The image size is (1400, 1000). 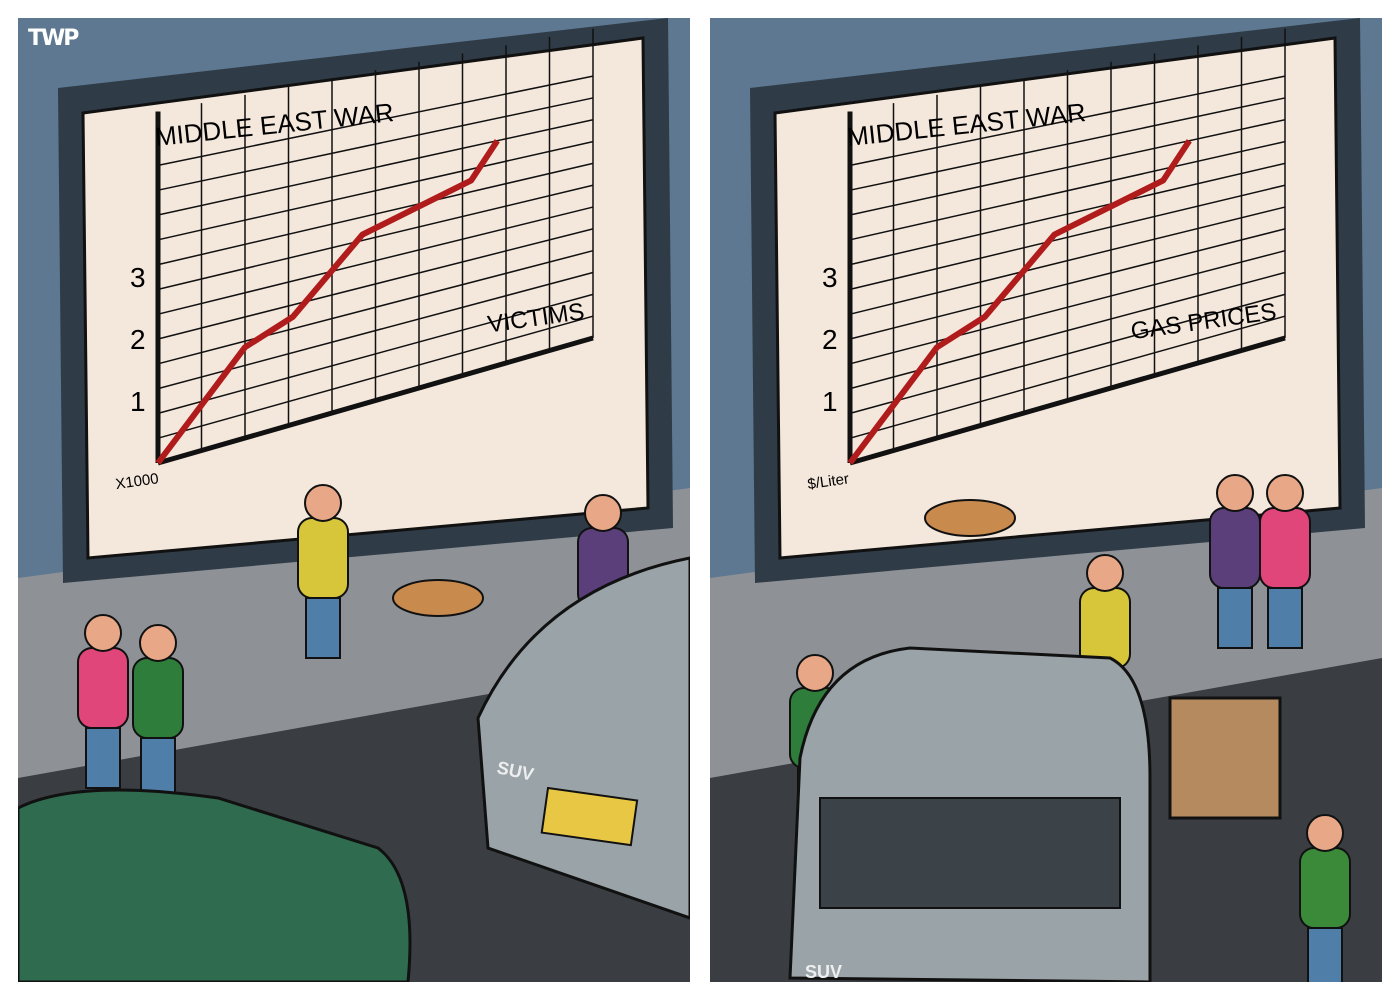 I want to click on twp-logo: TWP, so click(x=53, y=38).